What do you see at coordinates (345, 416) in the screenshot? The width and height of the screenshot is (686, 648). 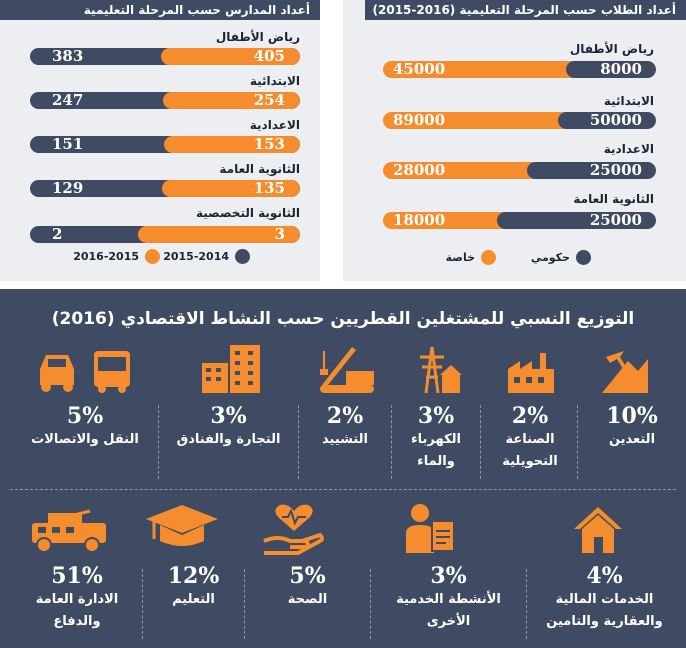 I see `construction-pct: 2%` at bounding box center [345, 416].